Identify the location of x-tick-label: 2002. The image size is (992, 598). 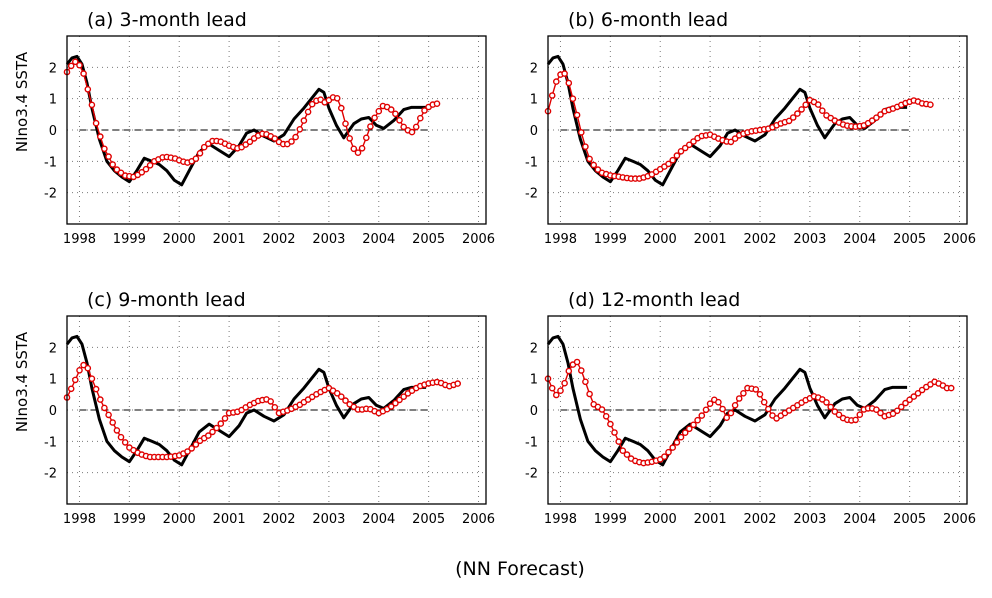
(278, 239).